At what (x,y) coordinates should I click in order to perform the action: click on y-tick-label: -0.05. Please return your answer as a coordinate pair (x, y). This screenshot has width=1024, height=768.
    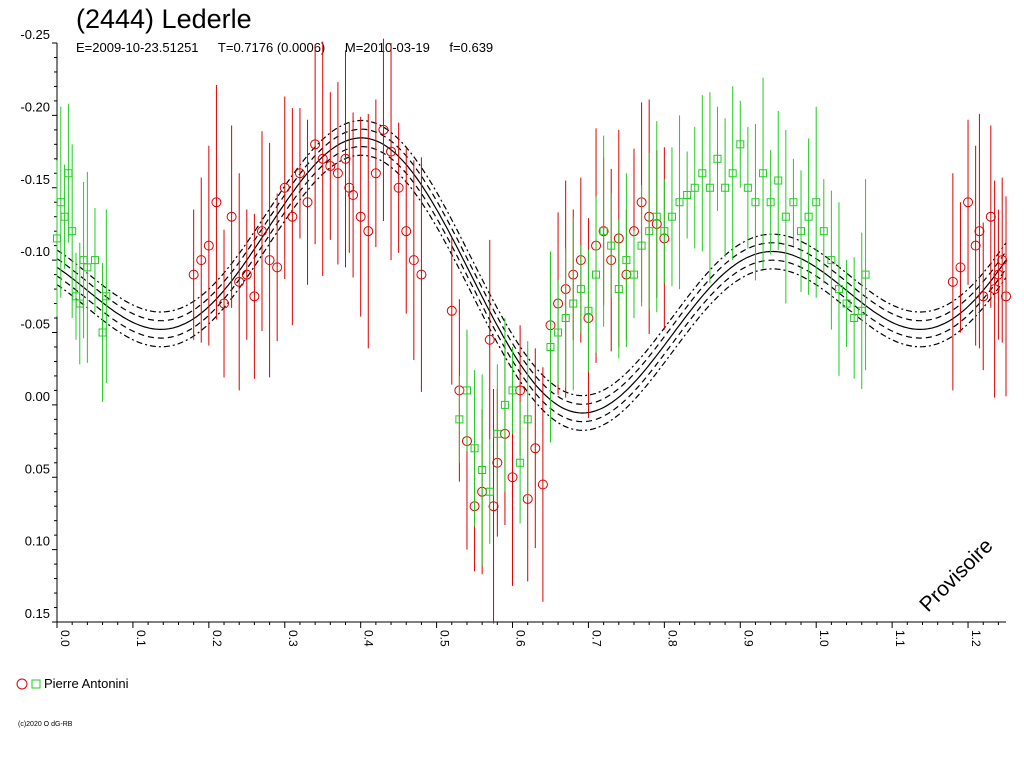
    Looking at the image, I should click on (35, 324).